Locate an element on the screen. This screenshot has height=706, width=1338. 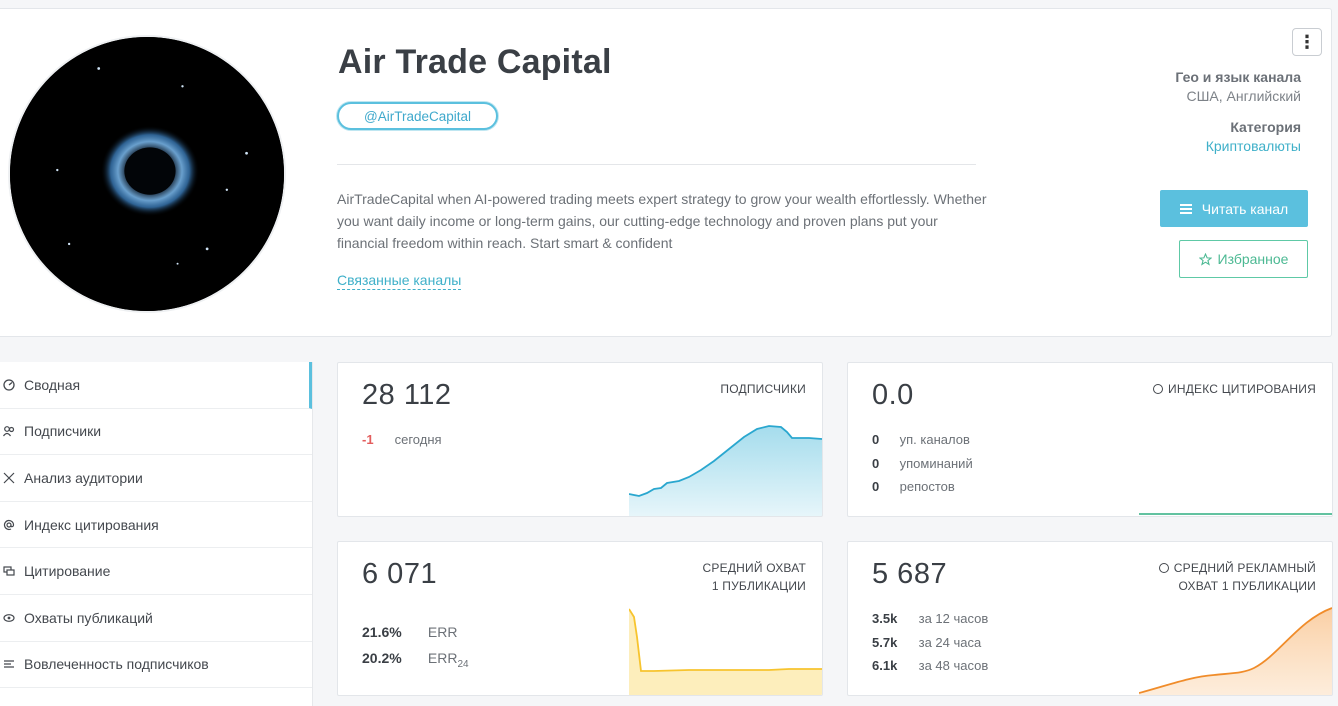
favorite-label: Избранное is located at coordinates (1253, 259).